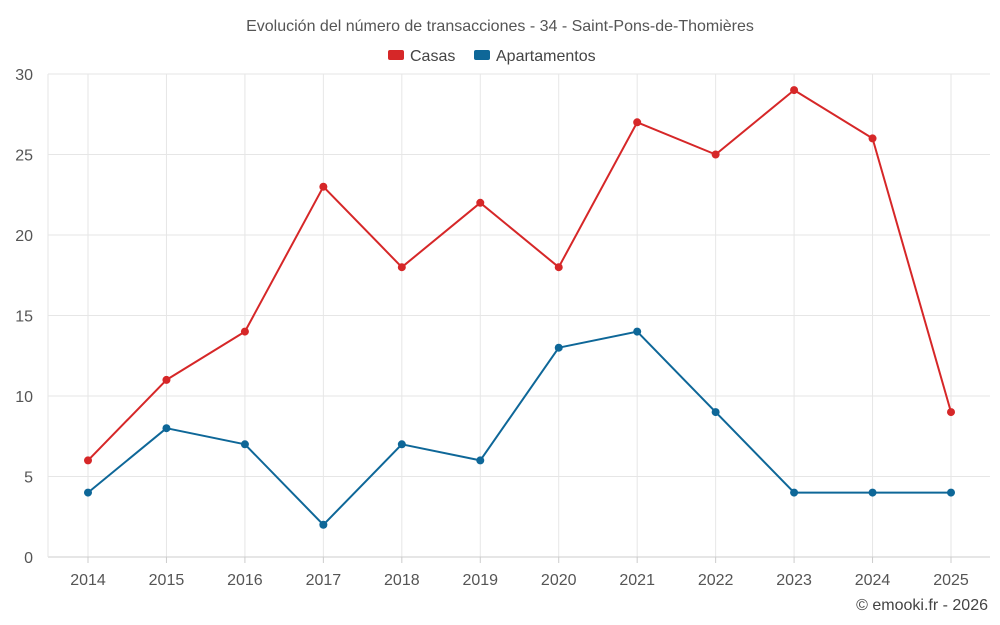 This screenshot has height=625, width=1000. I want to click on legend-swatch-casas, so click(396, 55).